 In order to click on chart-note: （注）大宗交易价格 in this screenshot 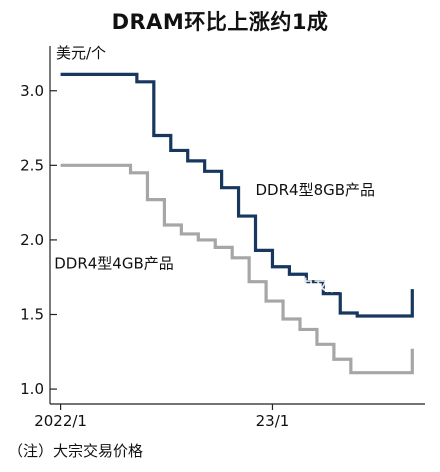, I will do `click(76, 451)`.